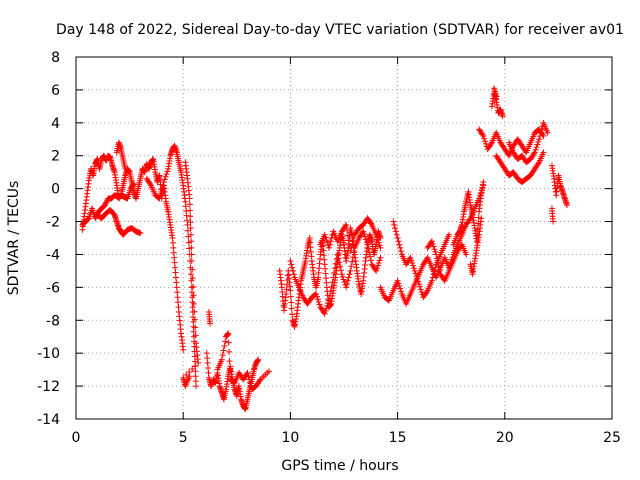 The height and width of the screenshot is (480, 640). Describe the element at coordinates (48, 239) in the screenshot. I see `y-tick-labels: -14 -12 -10 -8 -6 -4 -2 0 2 4 6 8` at that location.